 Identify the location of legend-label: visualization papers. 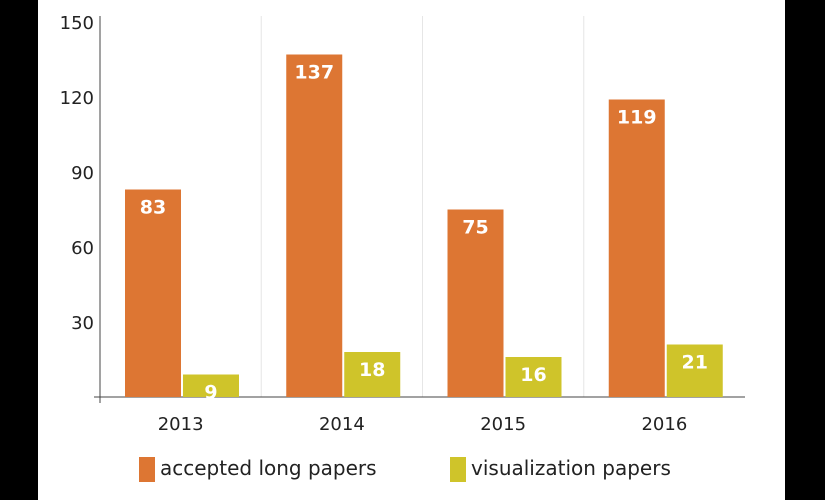
(571, 468).